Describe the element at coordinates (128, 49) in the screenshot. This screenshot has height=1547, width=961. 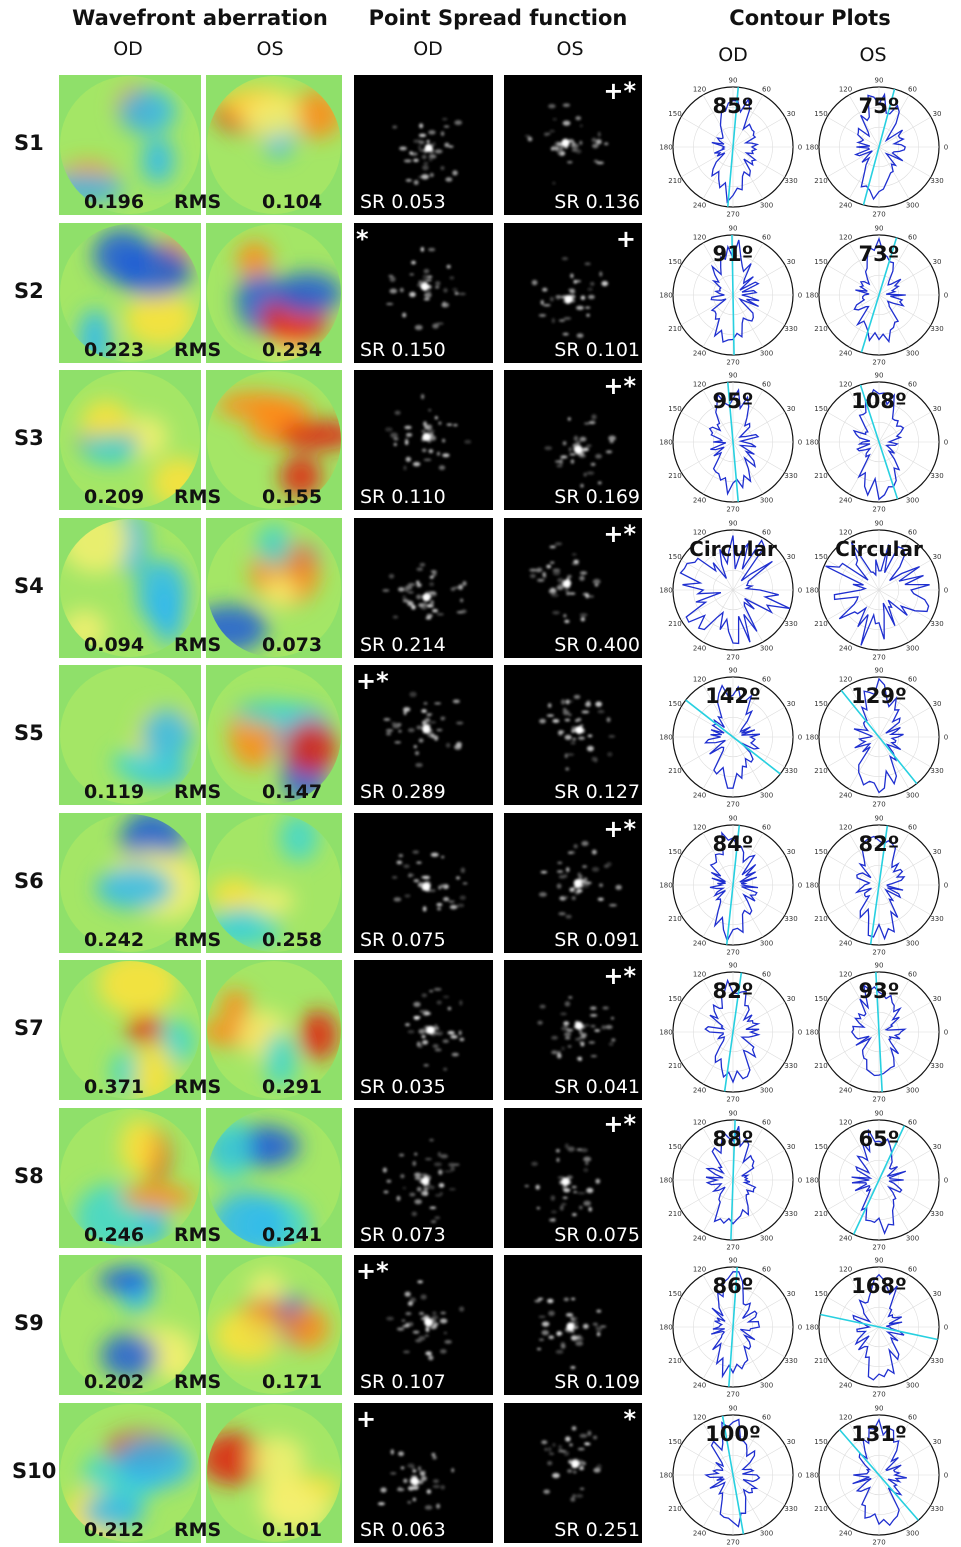
I see `wavefront-od-label: OD` at that location.